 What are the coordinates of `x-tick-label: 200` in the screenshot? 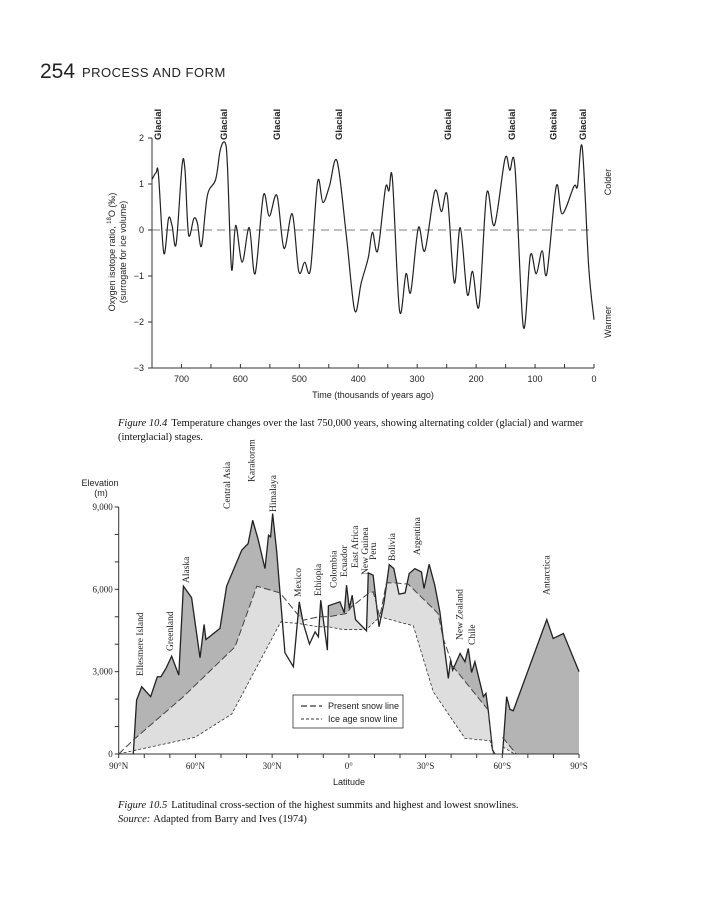 It's located at (476, 379).